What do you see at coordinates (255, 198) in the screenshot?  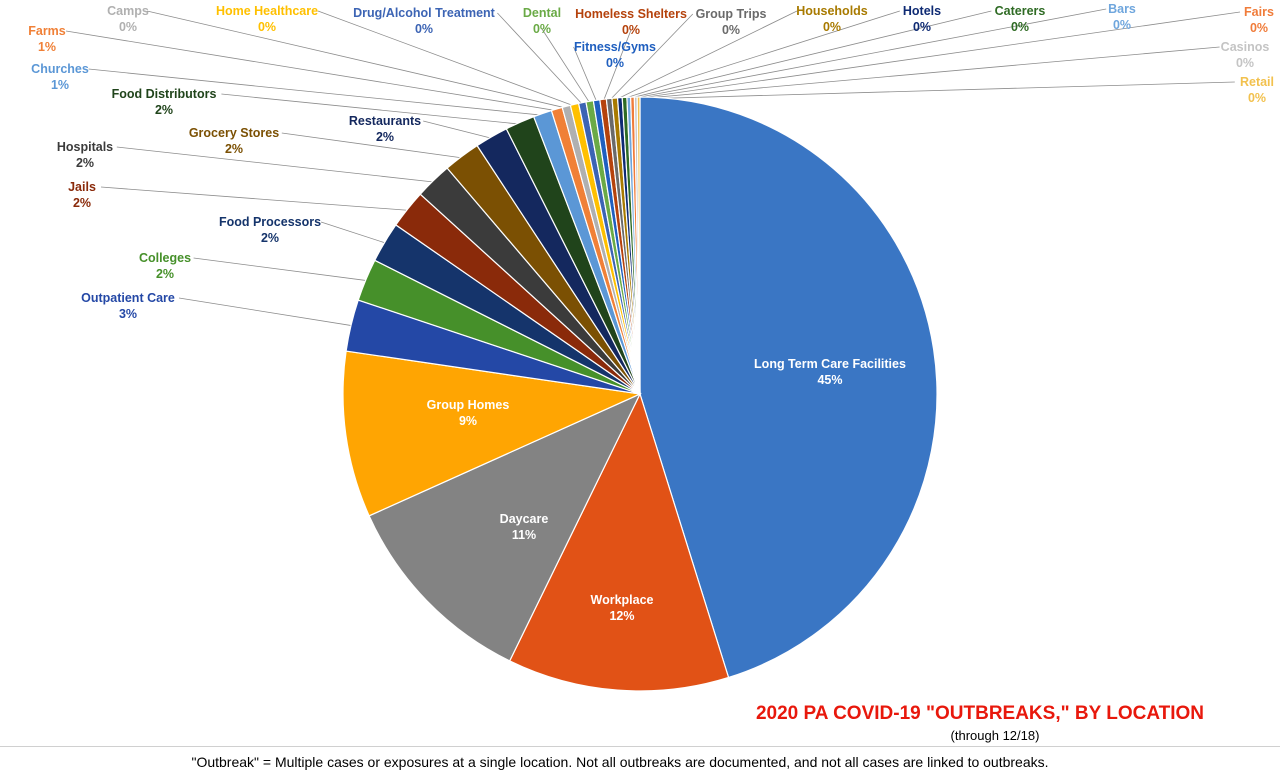 I see `leader-line-jails` at bounding box center [255, 198].